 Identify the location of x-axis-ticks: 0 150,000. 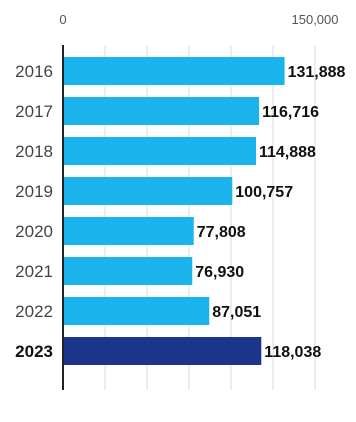
(198, 19).